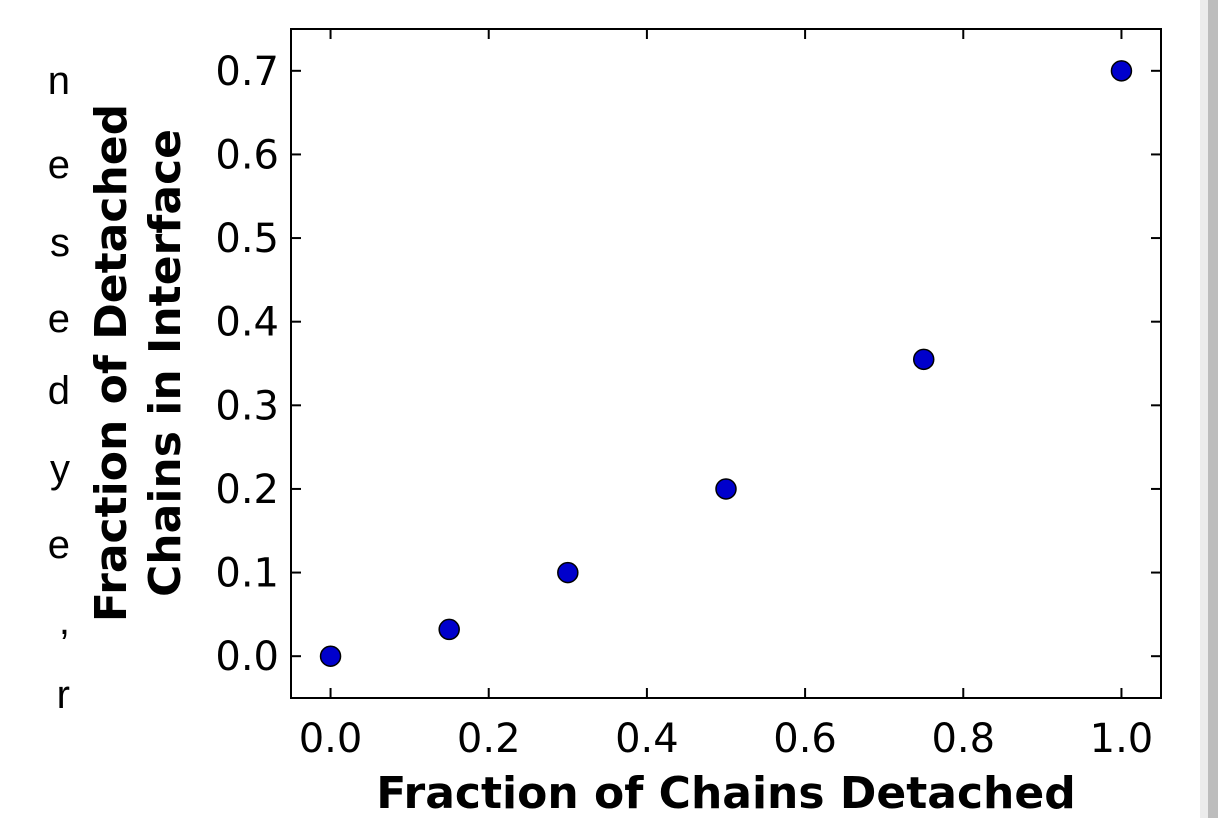 This screenshot has width=1218, height=818. I want to click on text-fragment: s, so click(60, 243).